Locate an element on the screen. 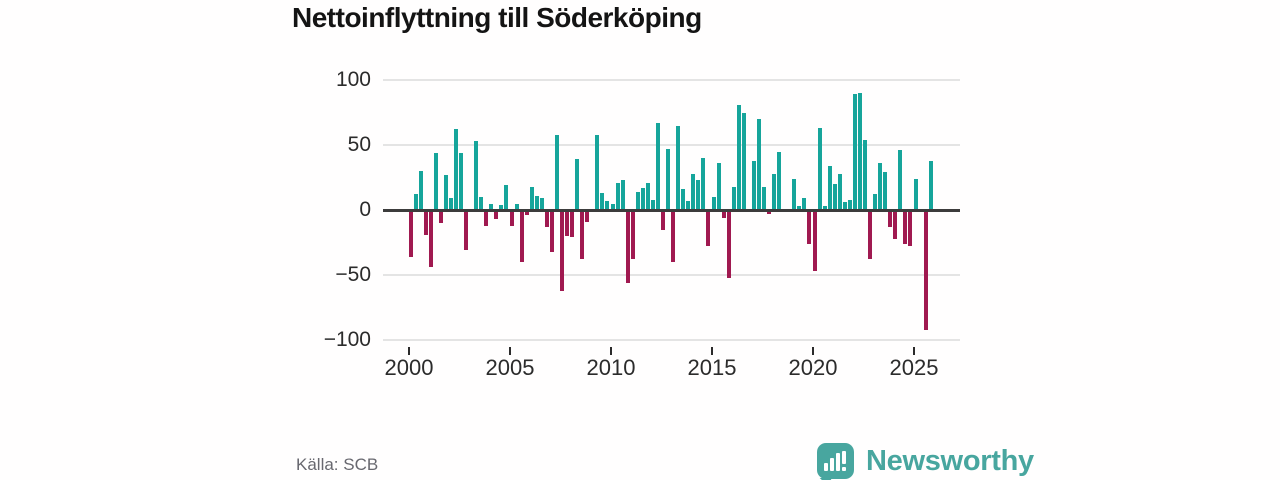  bar-2011-q3 is located at coordinates (642, 198).